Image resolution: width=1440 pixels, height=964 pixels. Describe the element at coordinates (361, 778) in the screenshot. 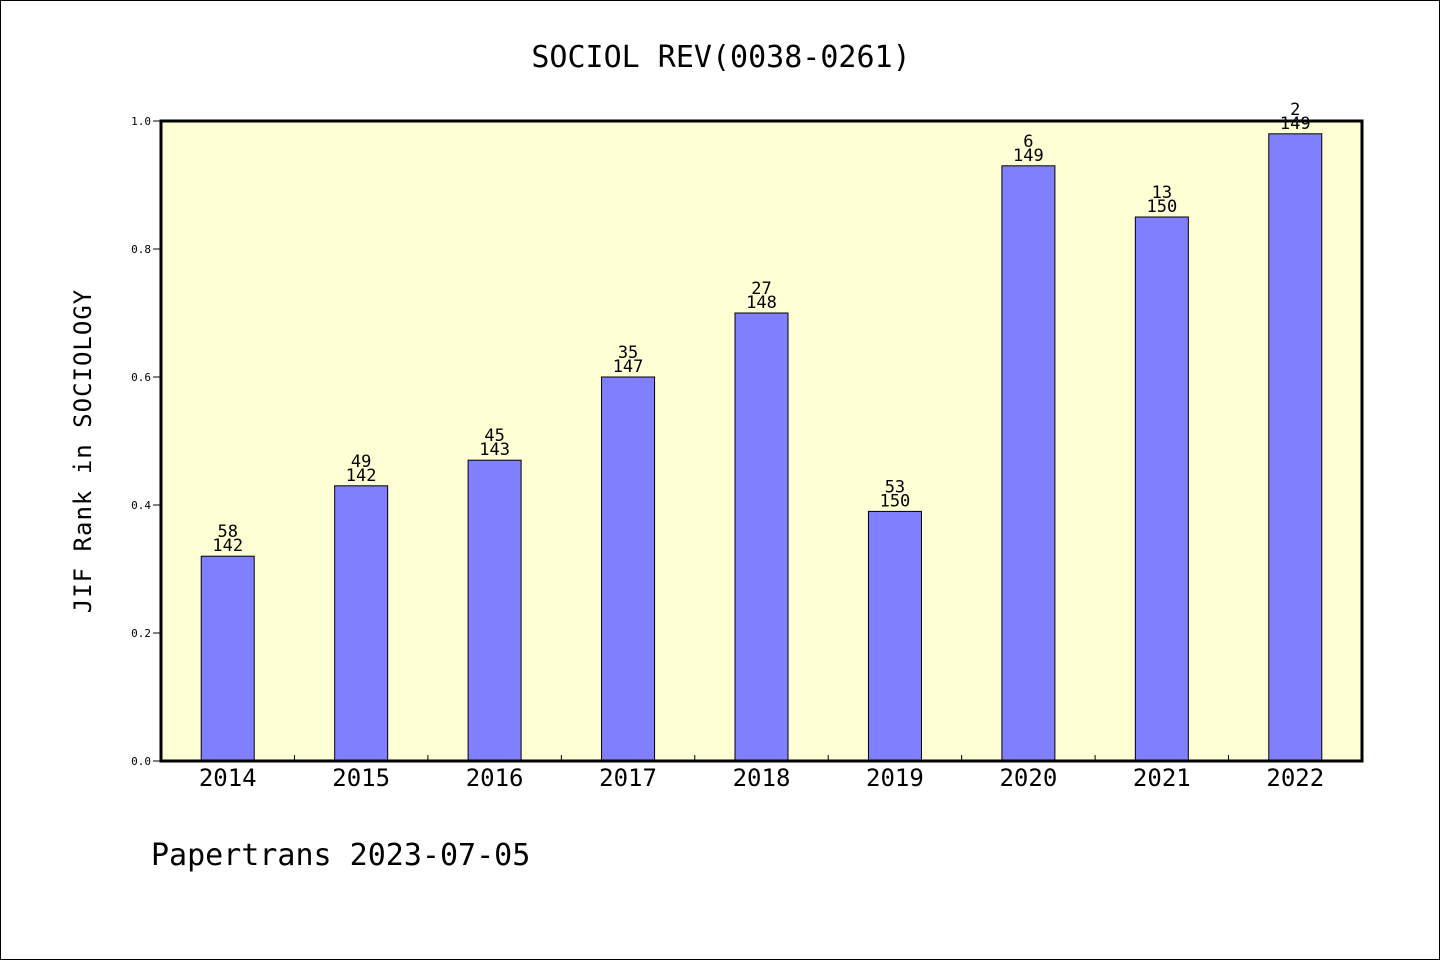

I see `x-tick-label-2015: 2015` at that location.